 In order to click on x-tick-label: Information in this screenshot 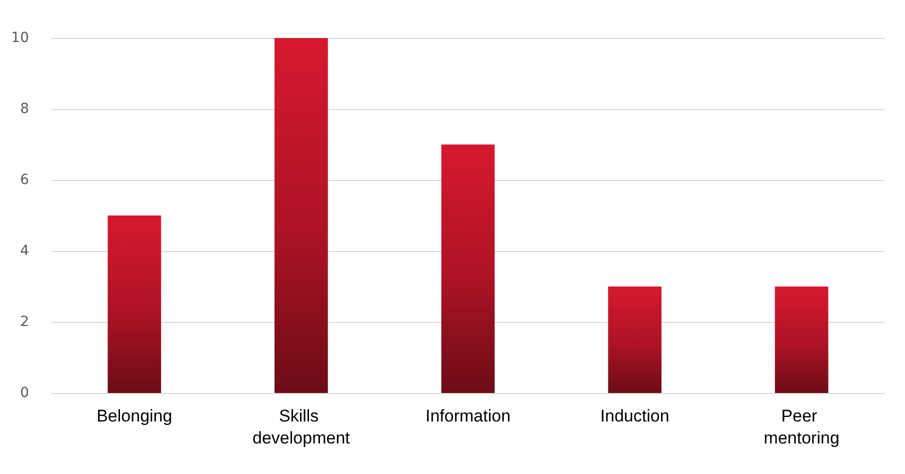, I will do `click(468, 416)`.